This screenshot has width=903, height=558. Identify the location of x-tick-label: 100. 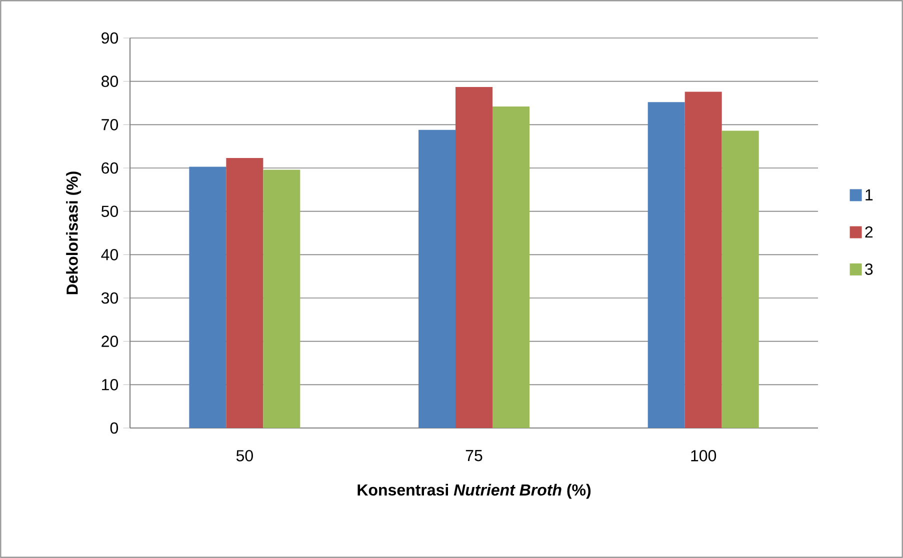
(703, 456).